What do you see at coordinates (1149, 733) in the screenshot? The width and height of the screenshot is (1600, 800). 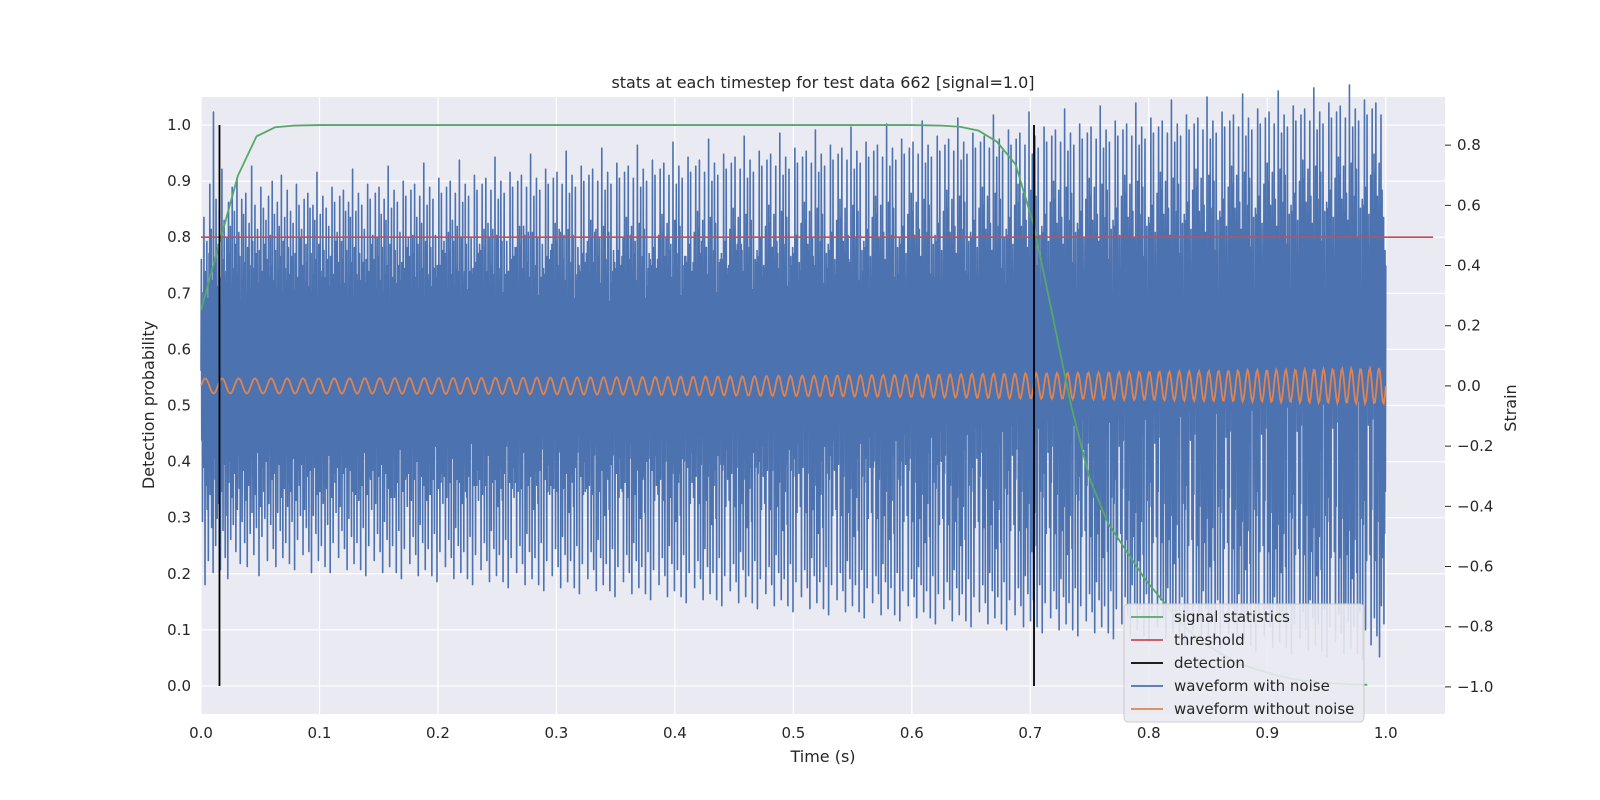 I see `x-tick-label: 0.8` at bounding box center [1149, 733].